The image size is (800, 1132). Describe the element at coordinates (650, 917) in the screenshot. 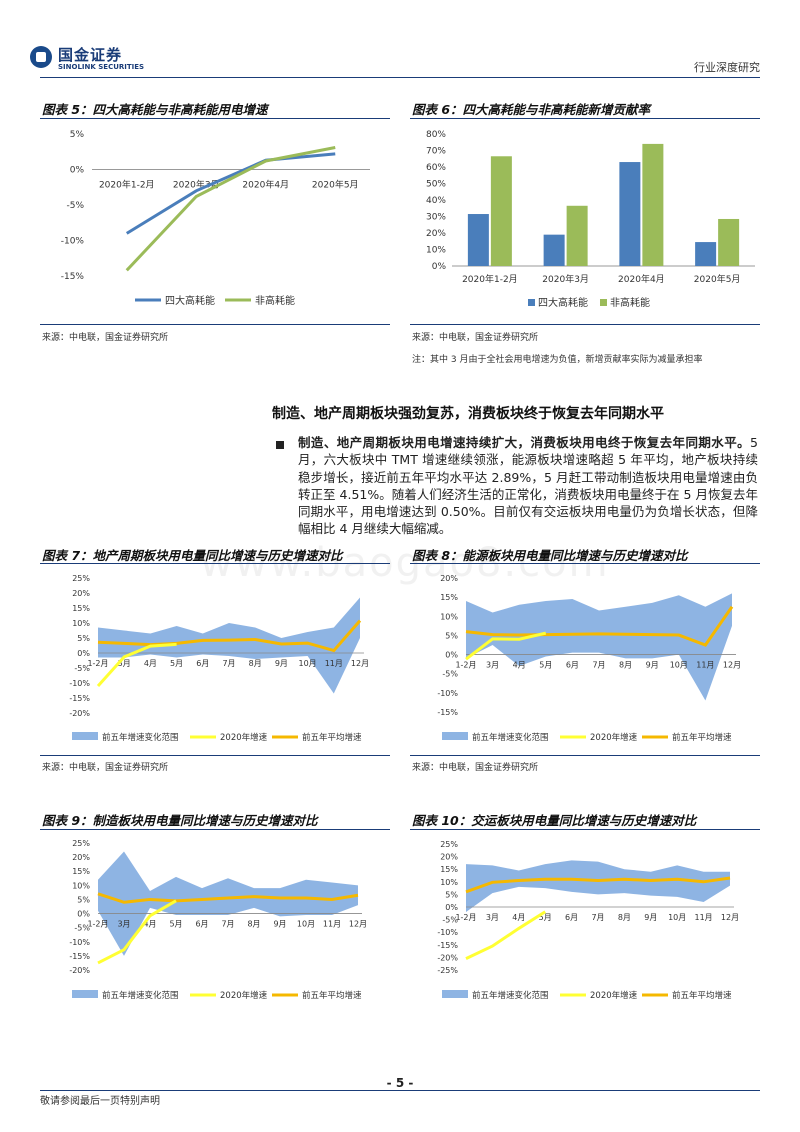

I see `x-tick-label: 9月` at that location.